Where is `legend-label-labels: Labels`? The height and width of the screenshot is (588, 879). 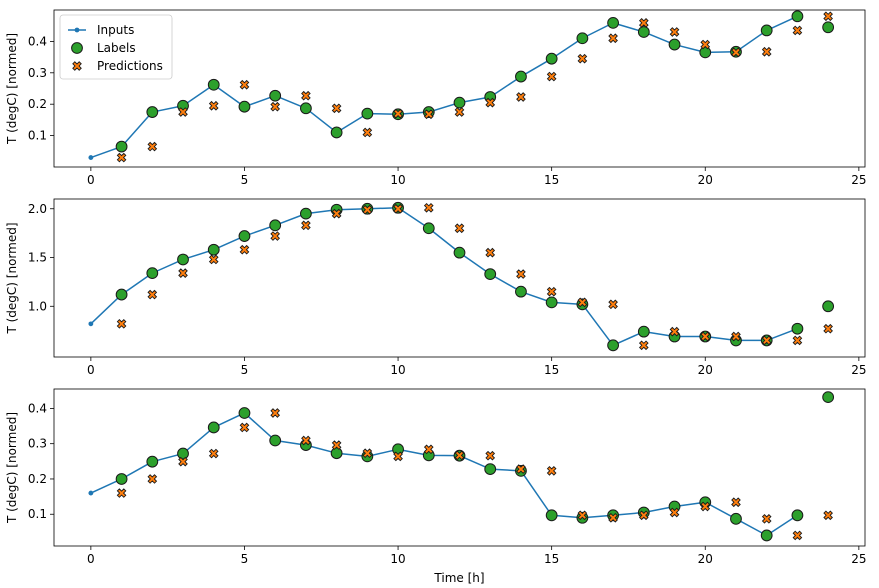 legend-label-labels: Labels is located at coordinates (116, 48).